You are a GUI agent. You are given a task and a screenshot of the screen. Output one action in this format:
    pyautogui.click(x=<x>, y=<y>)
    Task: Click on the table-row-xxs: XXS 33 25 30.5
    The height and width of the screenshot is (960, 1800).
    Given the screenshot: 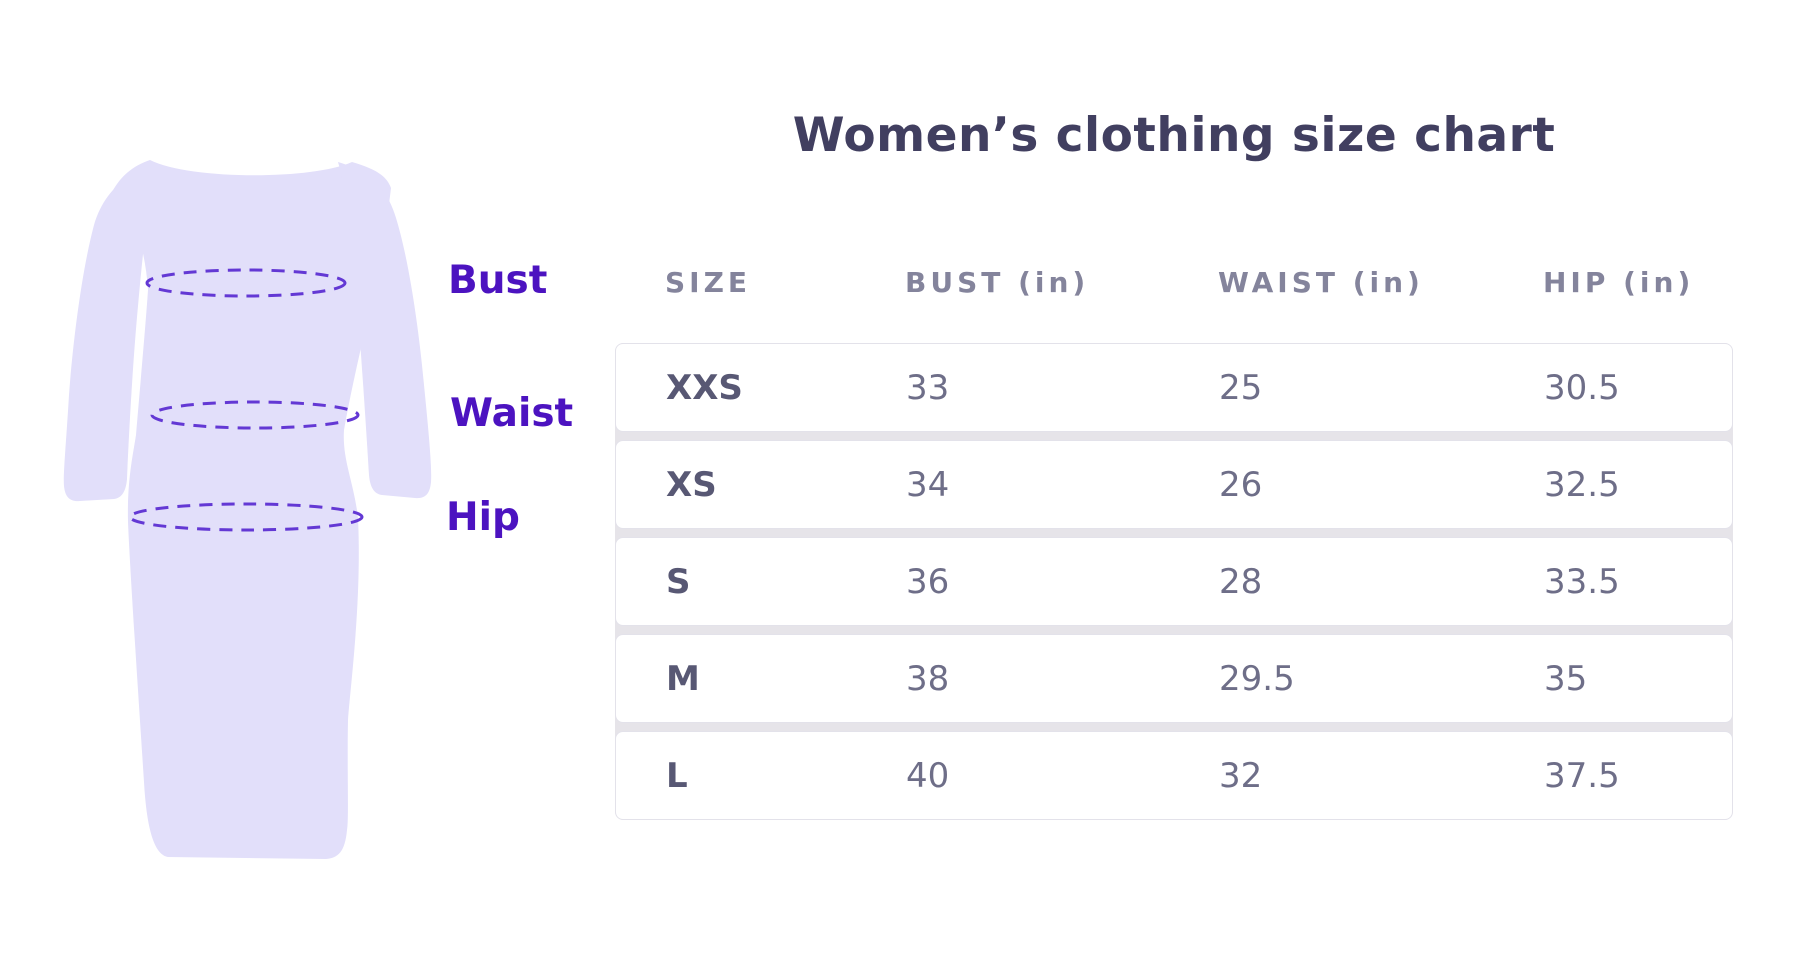 What is the action you would take?
    pyautogui.click(x=1174, y=387)
    